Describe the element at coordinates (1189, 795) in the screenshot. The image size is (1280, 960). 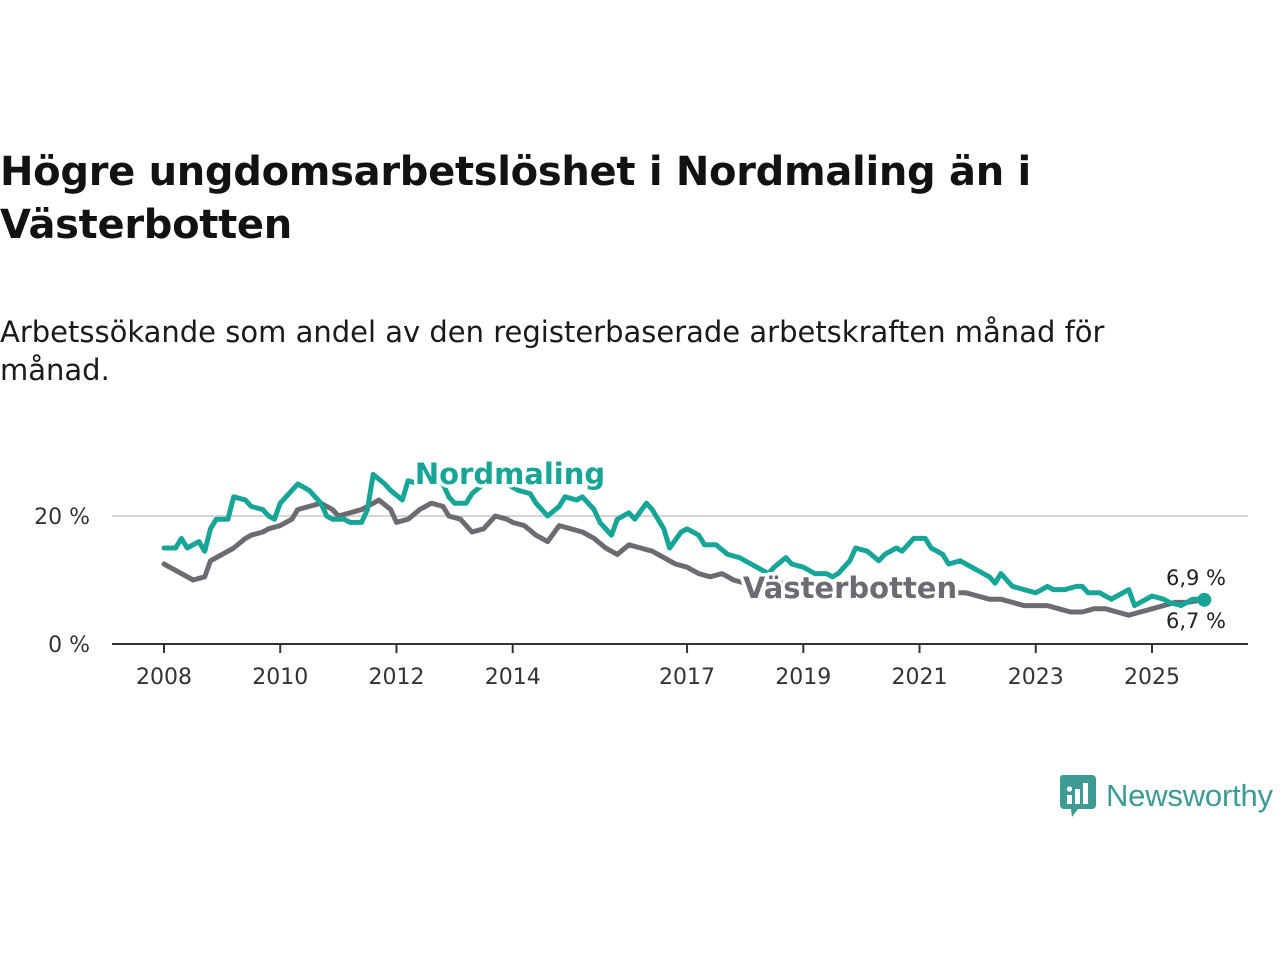
I see `newsworthy-logo-text: Newsworthy` at that location.